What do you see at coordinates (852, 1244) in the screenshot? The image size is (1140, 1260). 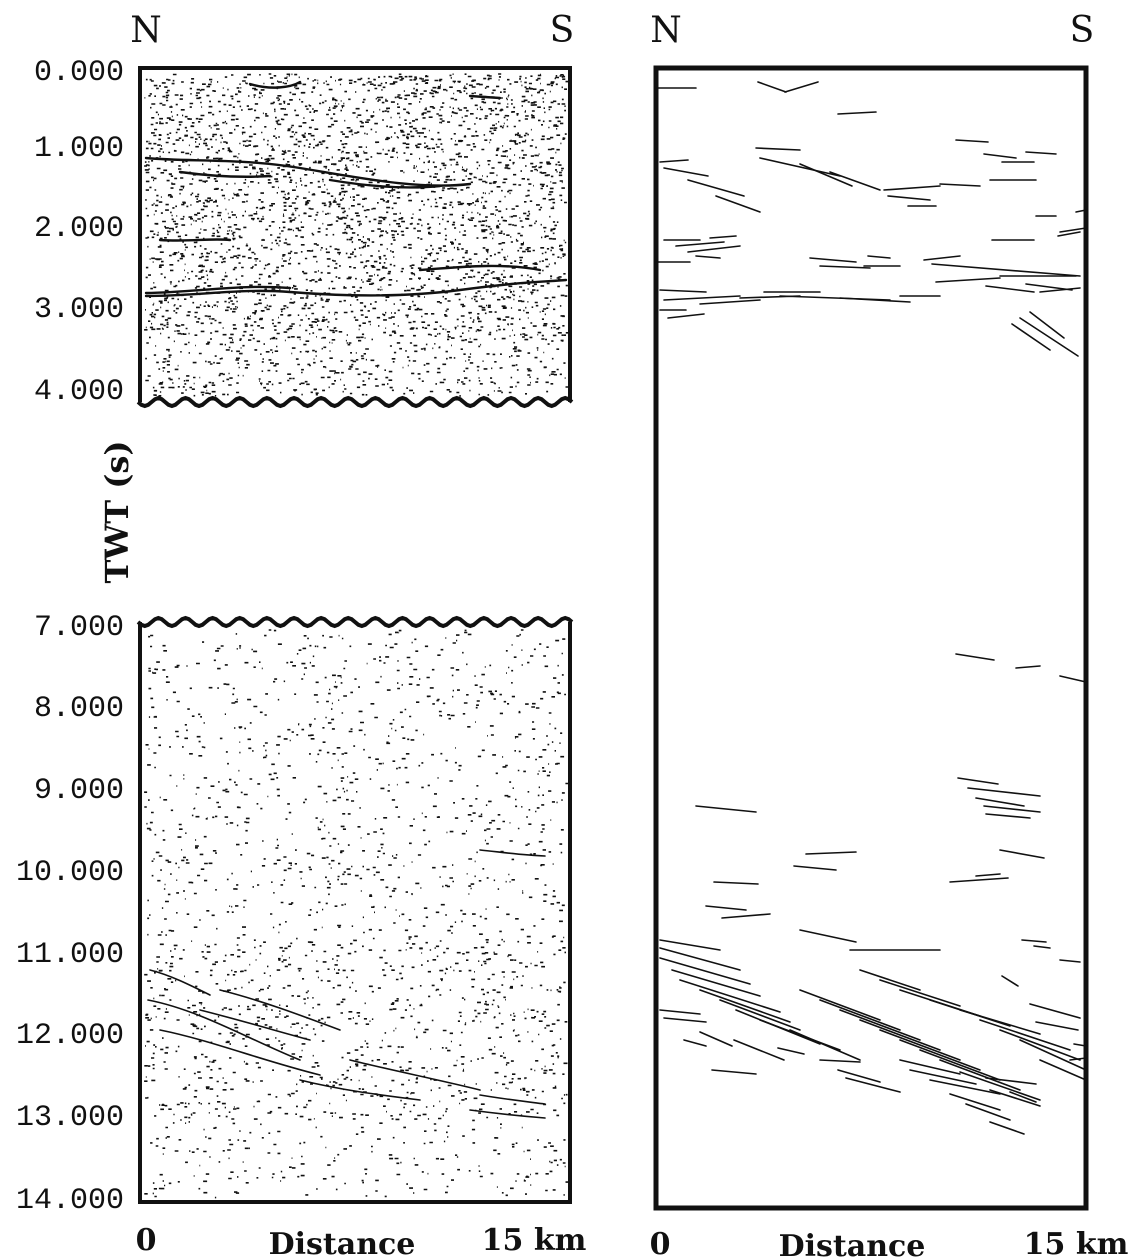 I see `x-axis-title-right: Distance` at bounding box center [852, 1244].